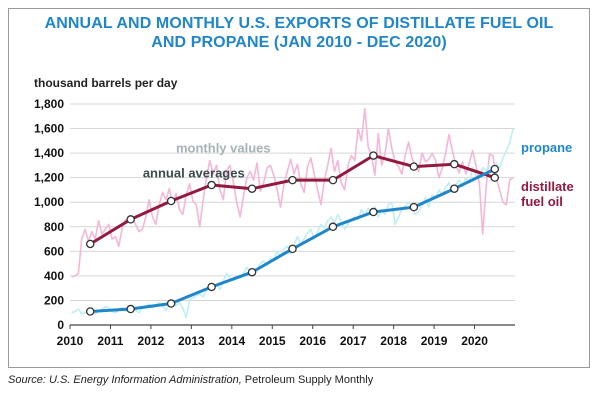 The width and height of the screenshot is (600, 400). What do you see at coordinates (194, 173) in the screenshot?
I see `annual-averages-label: annual averages` at bounding box center [194, 173].